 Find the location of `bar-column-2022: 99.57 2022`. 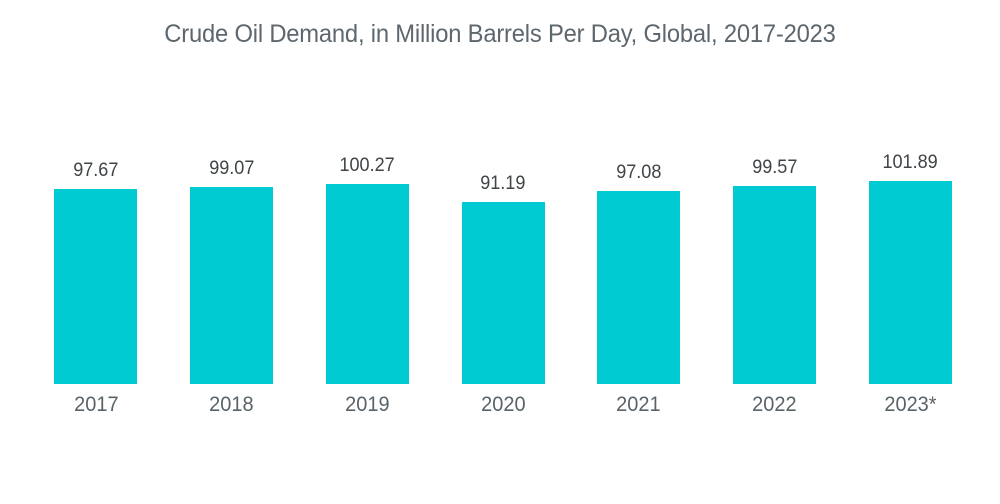

bar-column-2022: 99.57 2022 is located at coordinates (775, 209).